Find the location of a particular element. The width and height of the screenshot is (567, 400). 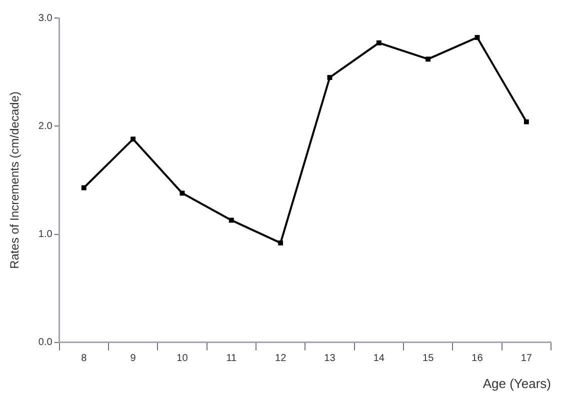

x-tick-label: 9 is located at coordinates (133, 358).